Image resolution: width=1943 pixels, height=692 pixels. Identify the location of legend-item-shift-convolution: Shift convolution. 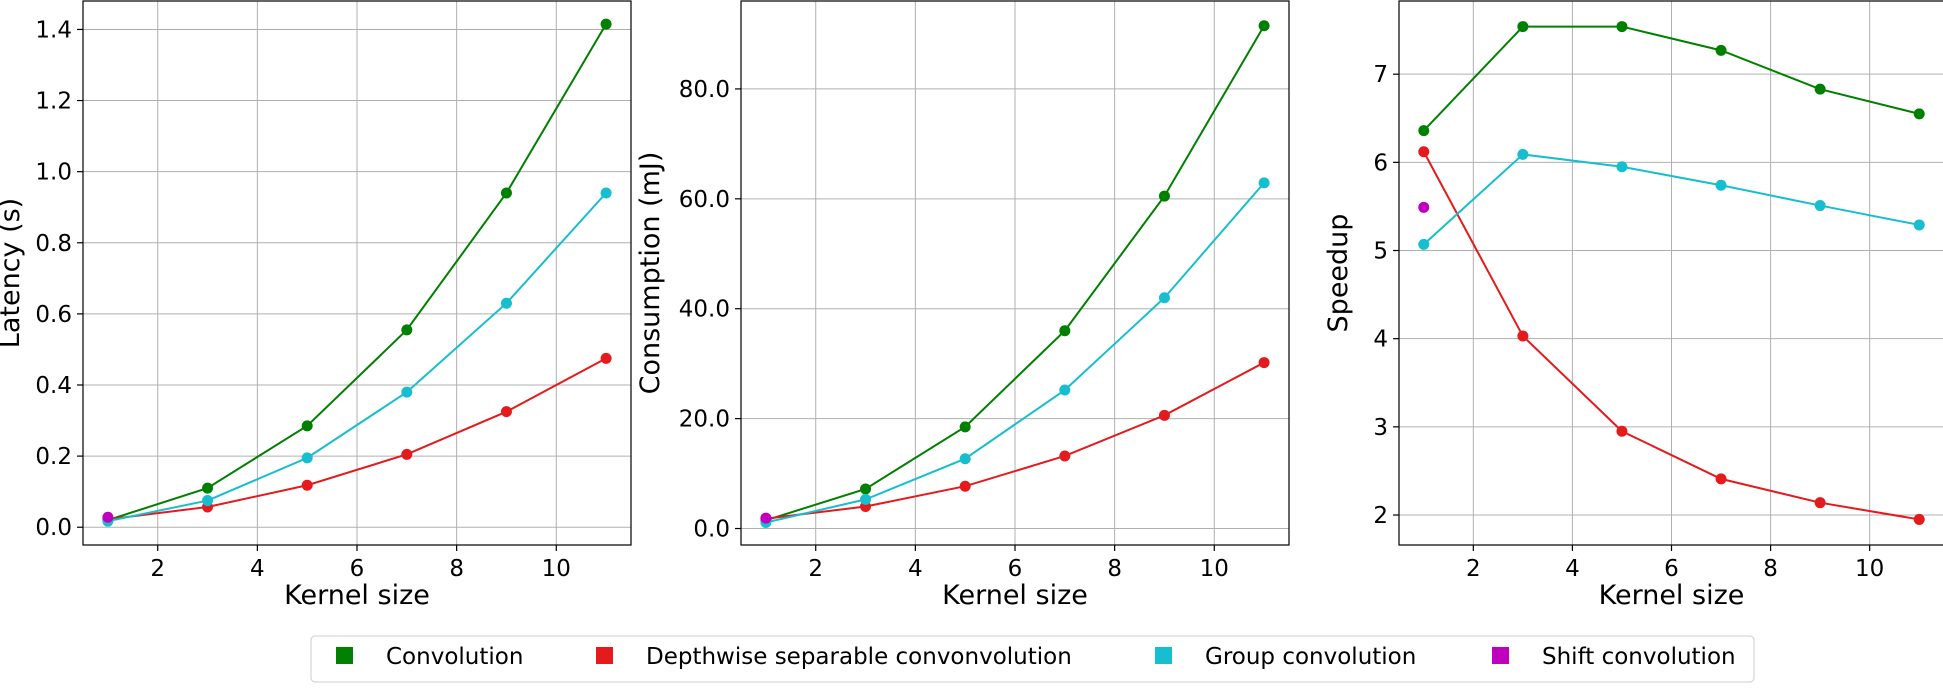
(1614, 657).